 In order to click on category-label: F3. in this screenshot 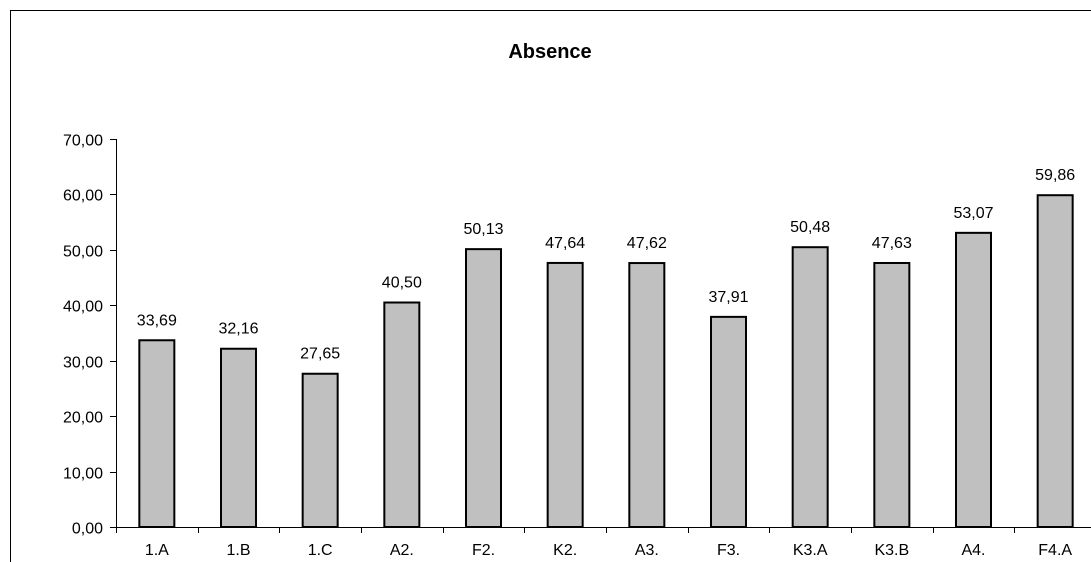, I will do `click(728, 550)`.